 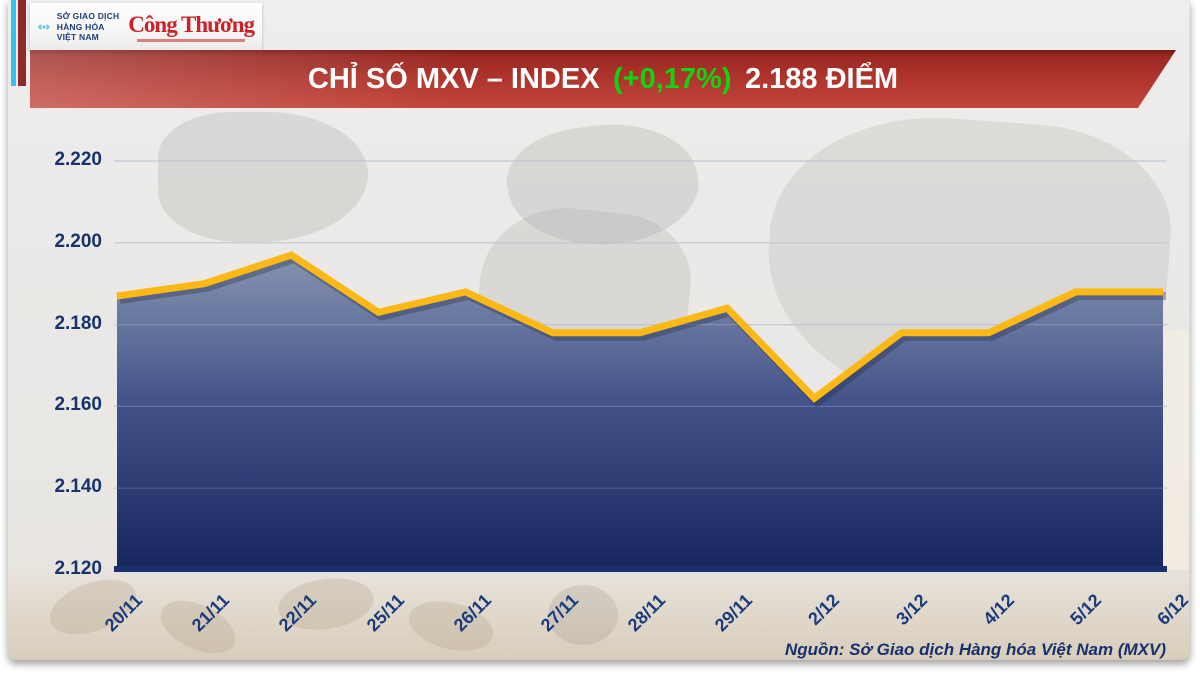 I want to click on congthuong-logo-text: Công Thương, so click(x=191, y=24).